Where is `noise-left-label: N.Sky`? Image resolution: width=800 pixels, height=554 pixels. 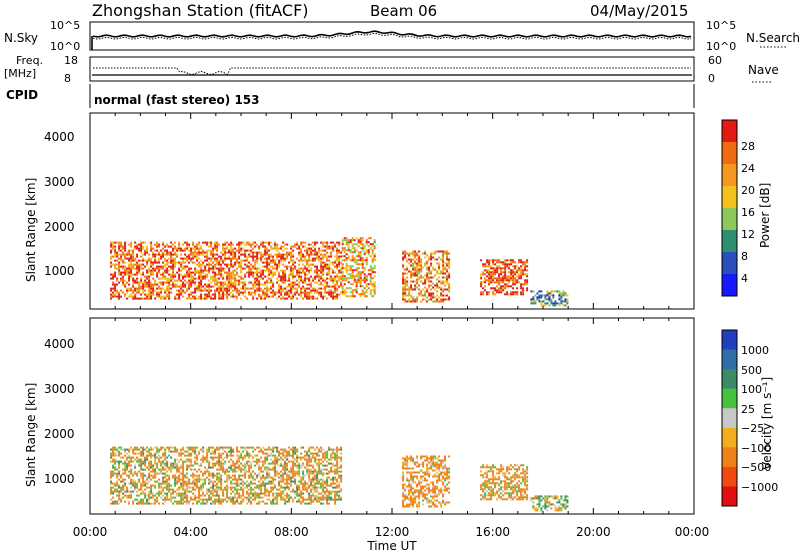
noise-left-label: N.Sky is located at coordinates (21, 38).